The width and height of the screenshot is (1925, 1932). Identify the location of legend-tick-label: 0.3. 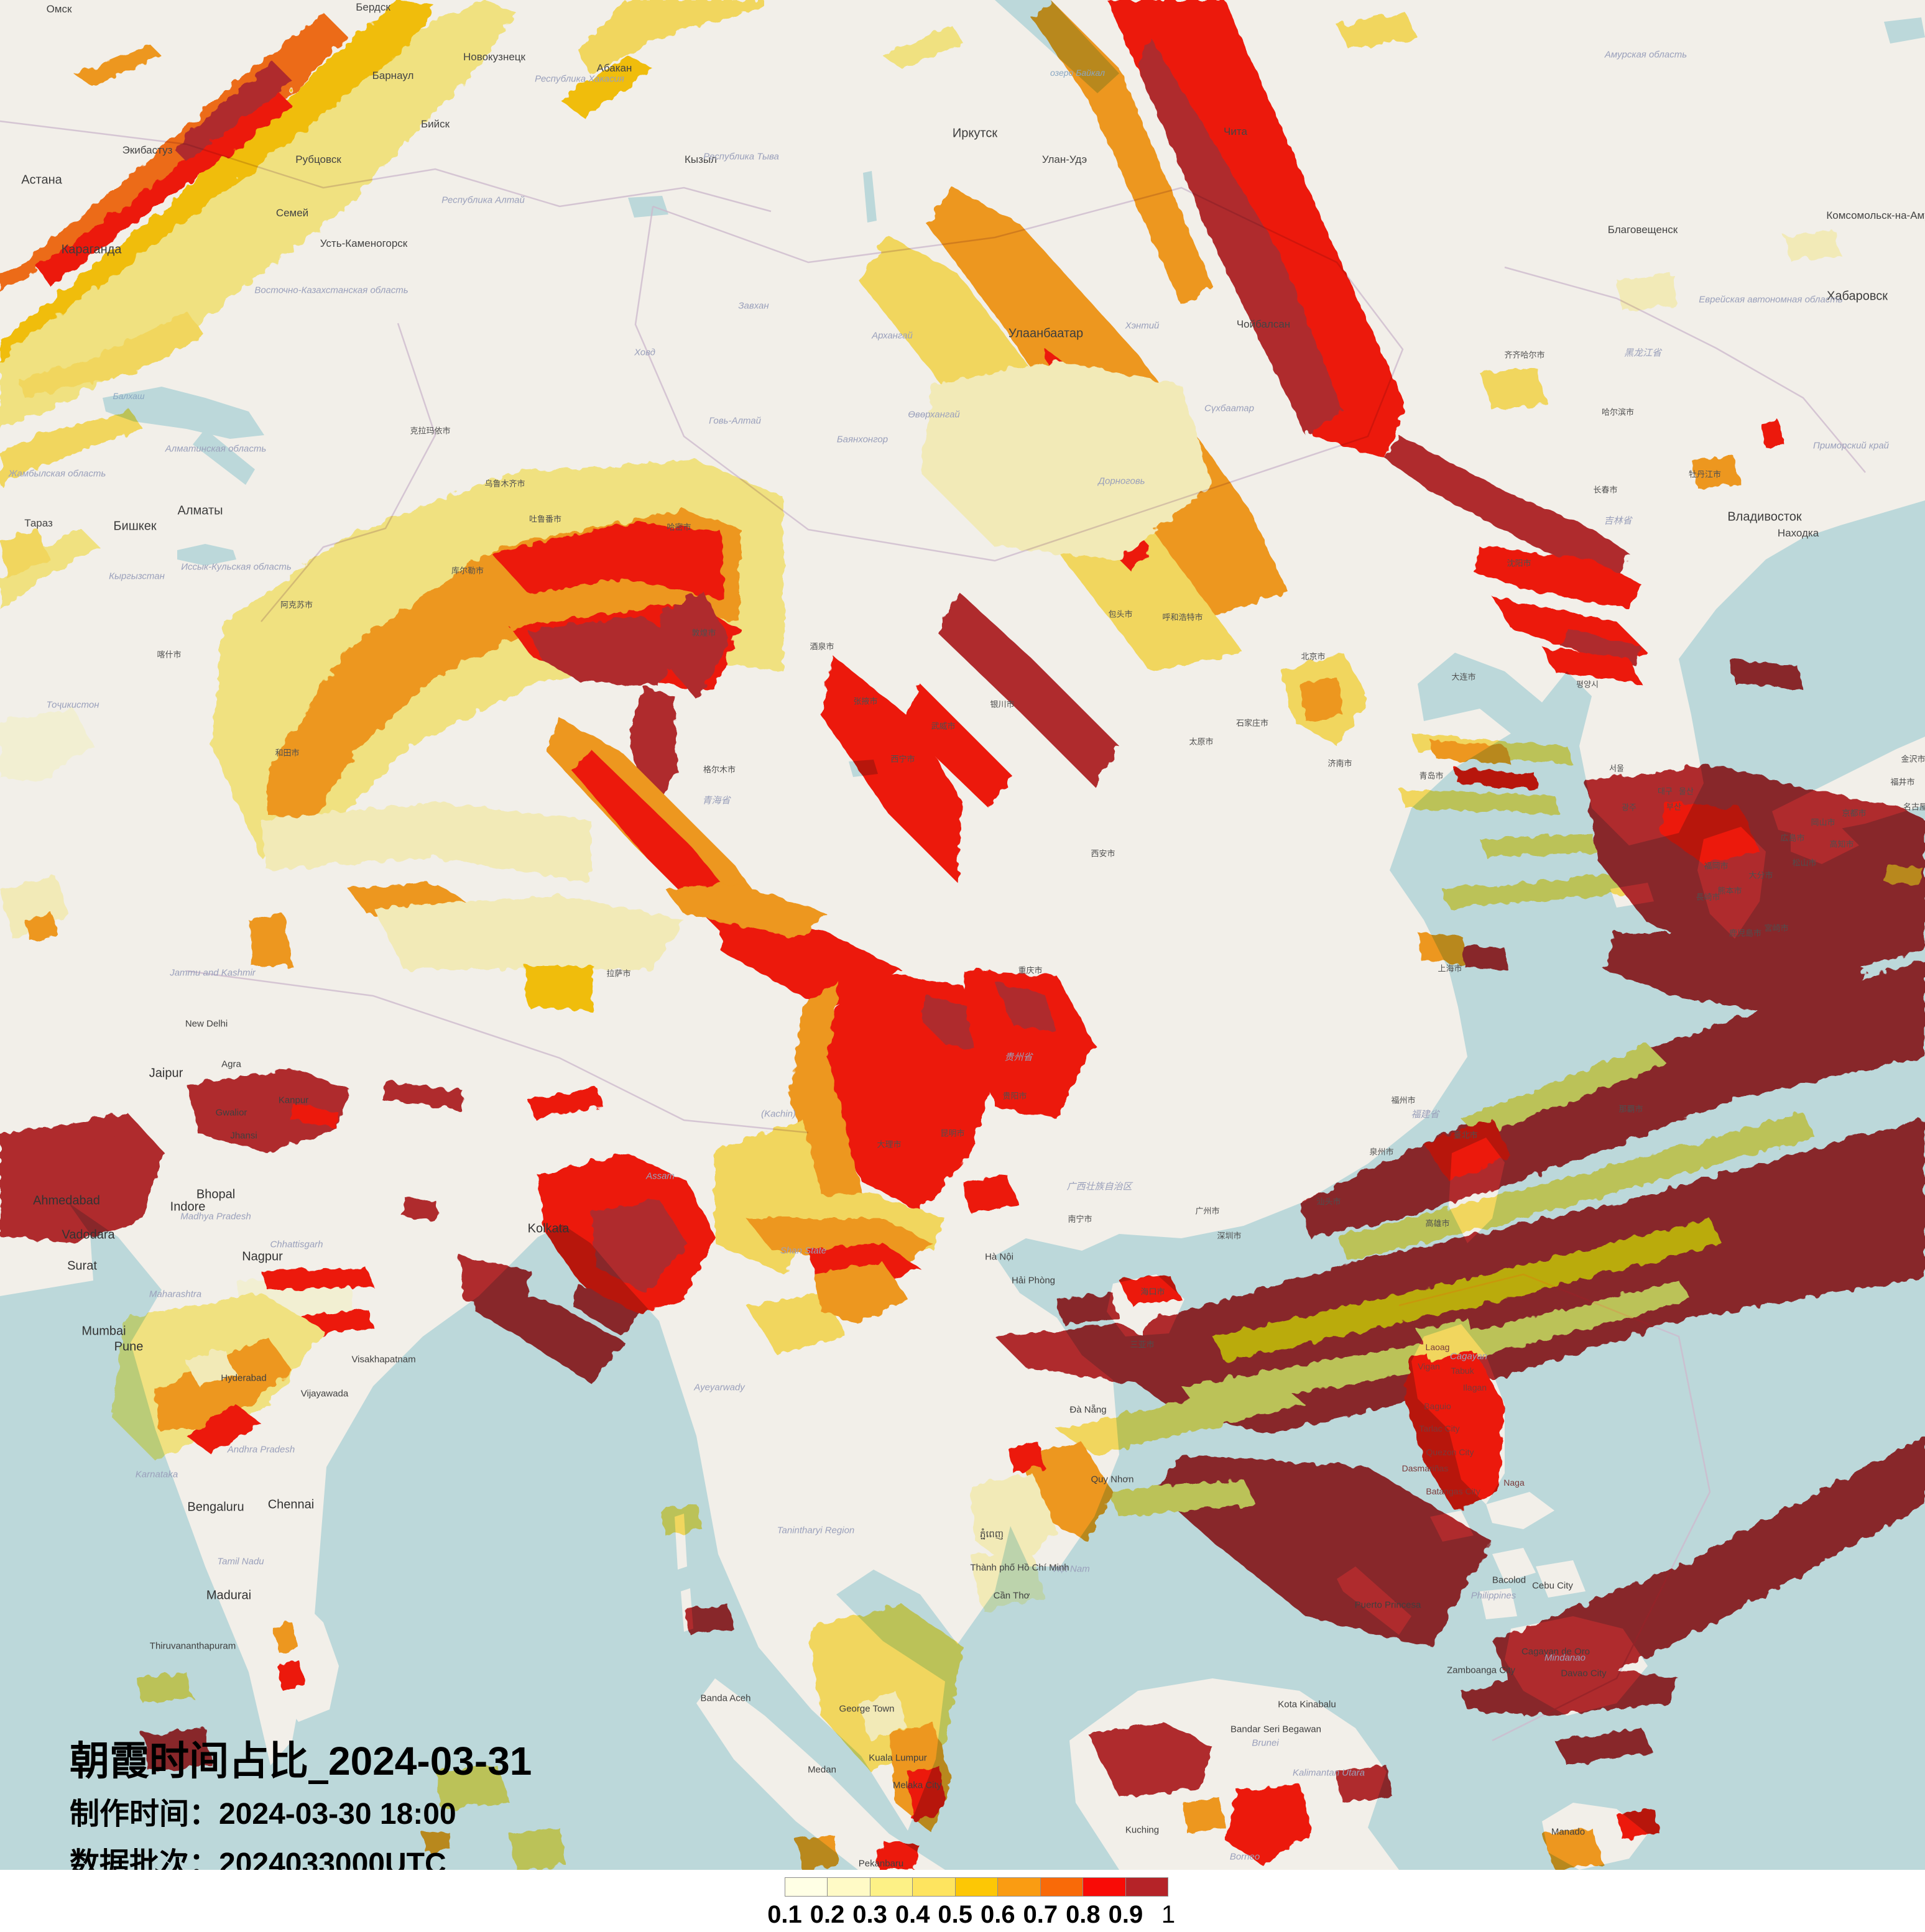
(869, 1914).